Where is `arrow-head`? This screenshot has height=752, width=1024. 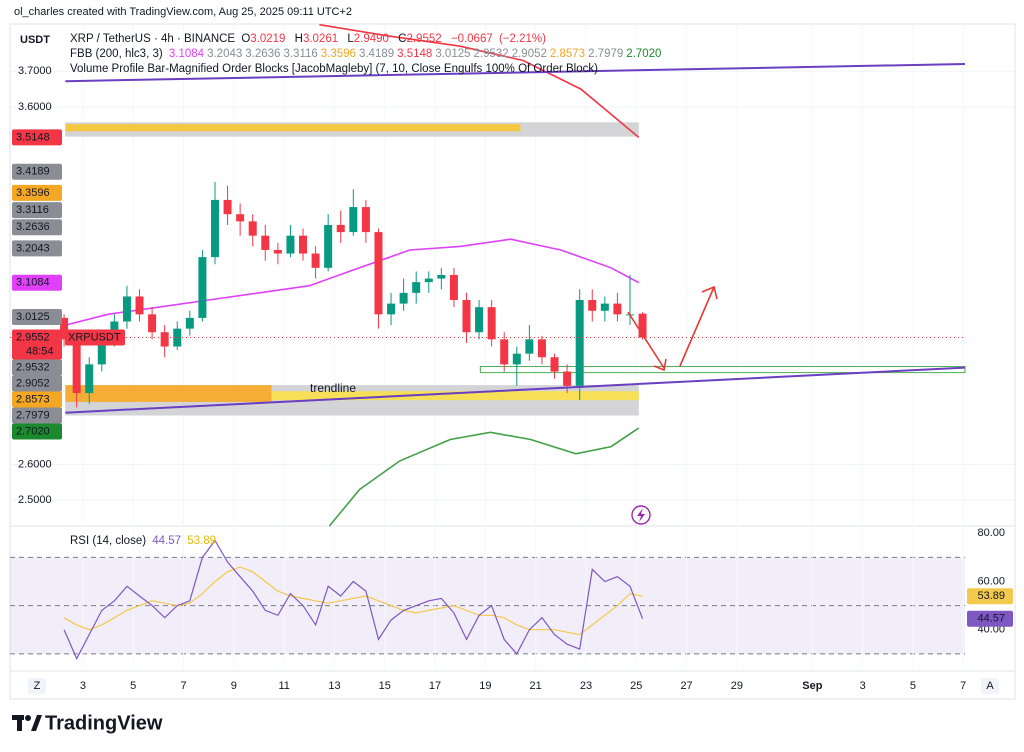 arrow-head is located at coordinates (709, 292).